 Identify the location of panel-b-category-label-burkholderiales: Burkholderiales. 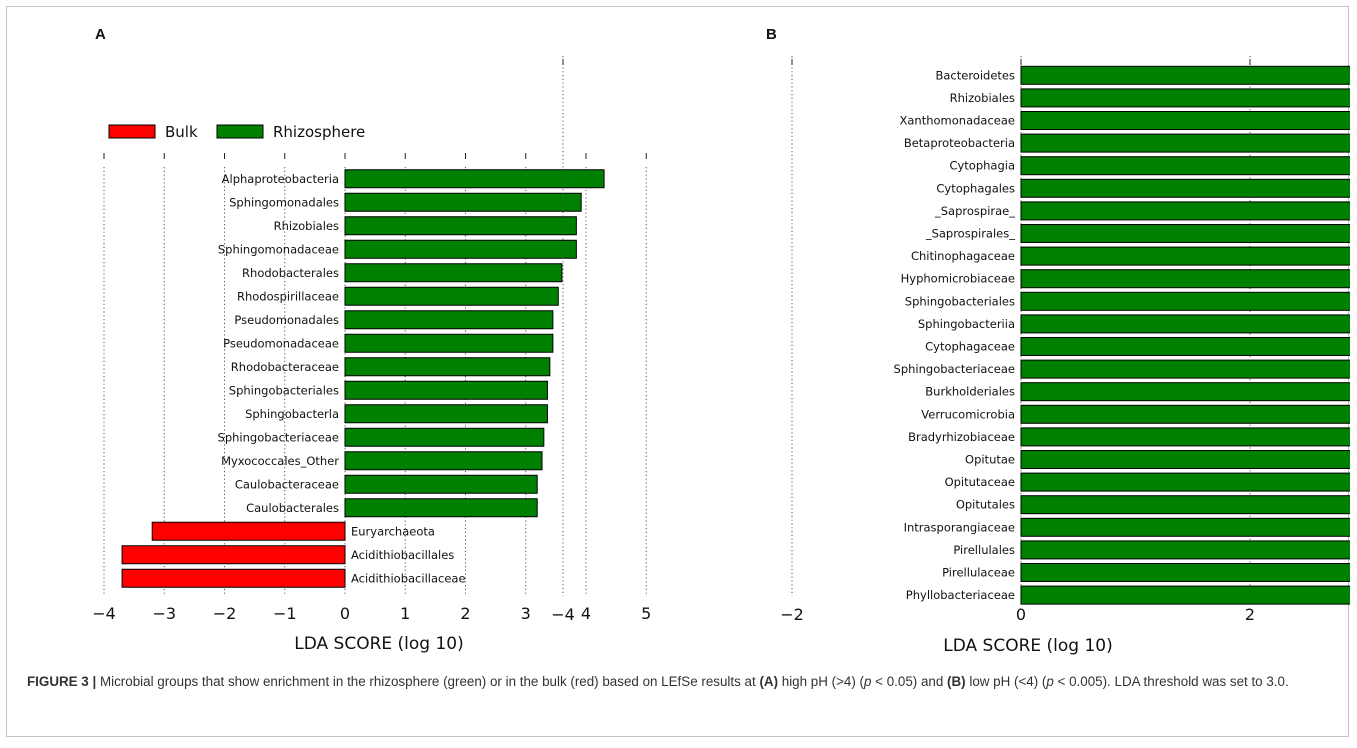
(970, 392).